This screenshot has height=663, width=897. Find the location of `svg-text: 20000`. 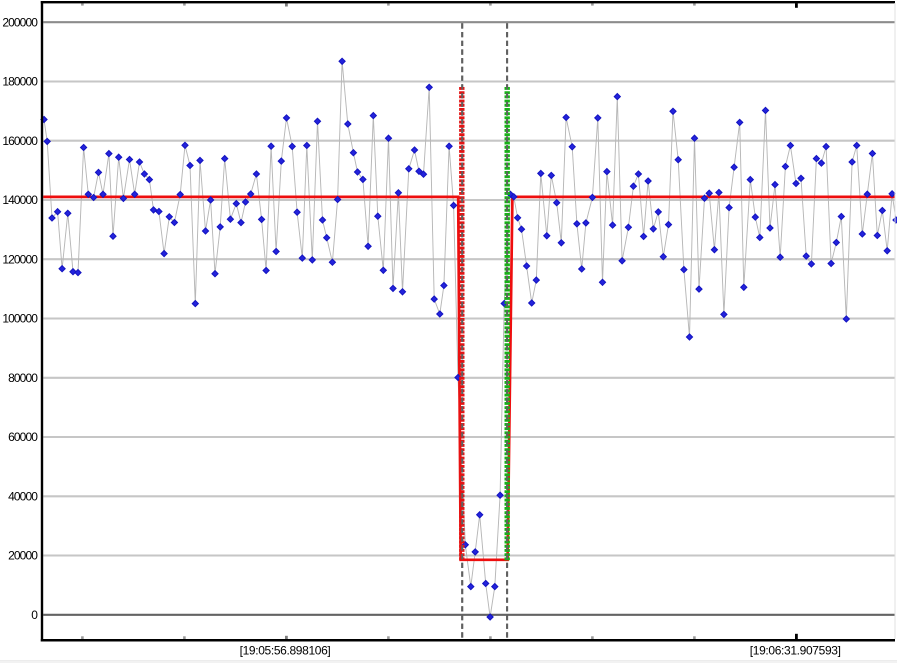

svg-text: 20000 is located at coordinates (23, 556).